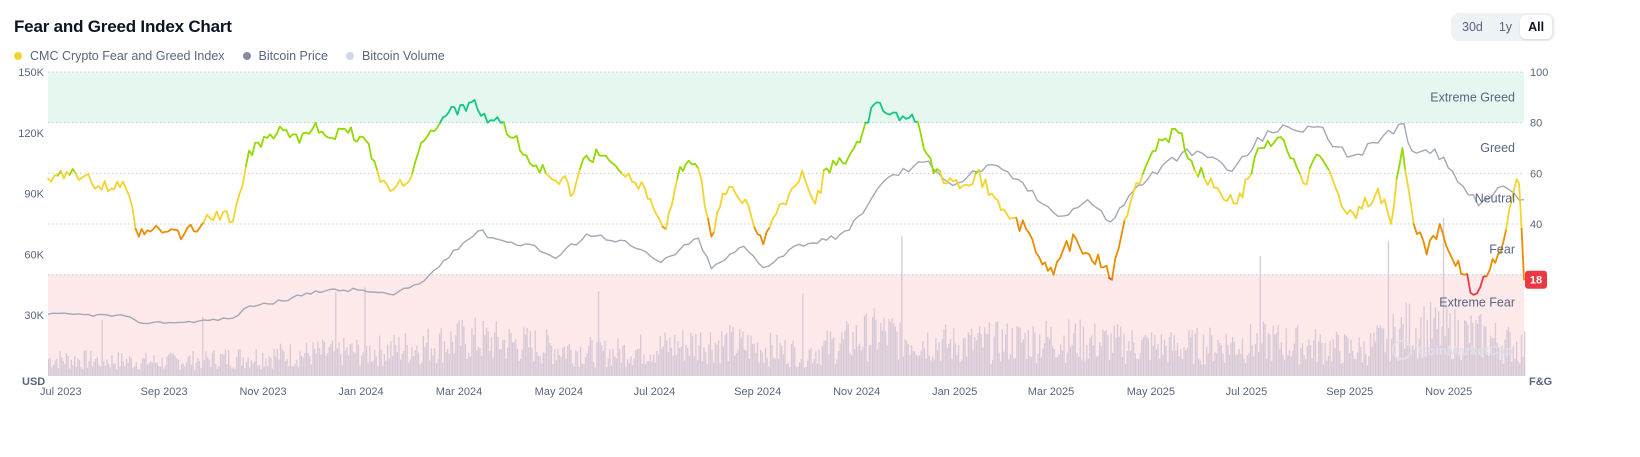 The width and height of the screenshot is (1640, 457). I want to click on range-tab-30d: 30d, so click(1472, 27).